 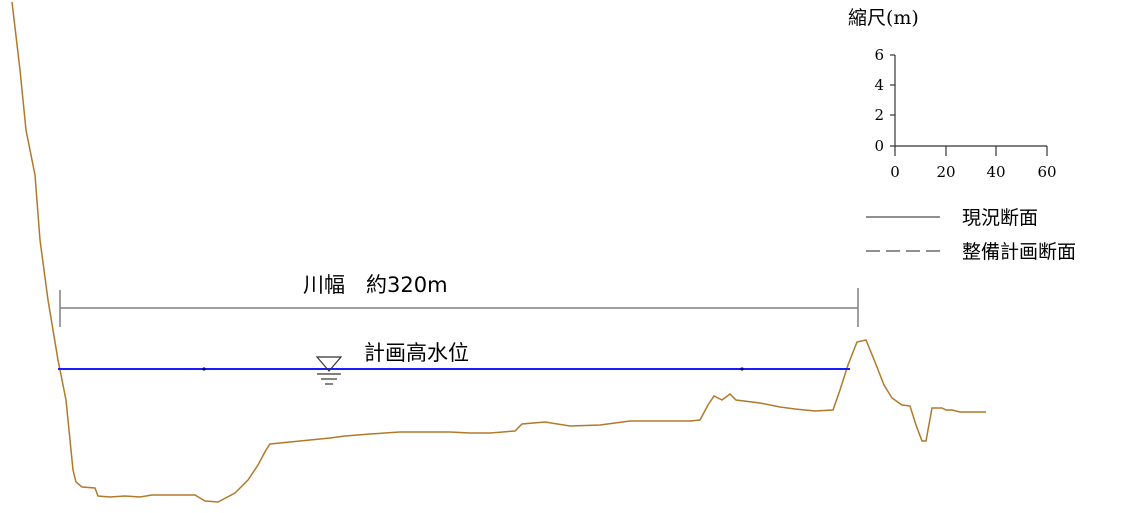 What do you see at coordinates (1046, 172) in the screenshot?
I see `scale-x-tick-label: 60` at bounding box center [1046, 172].